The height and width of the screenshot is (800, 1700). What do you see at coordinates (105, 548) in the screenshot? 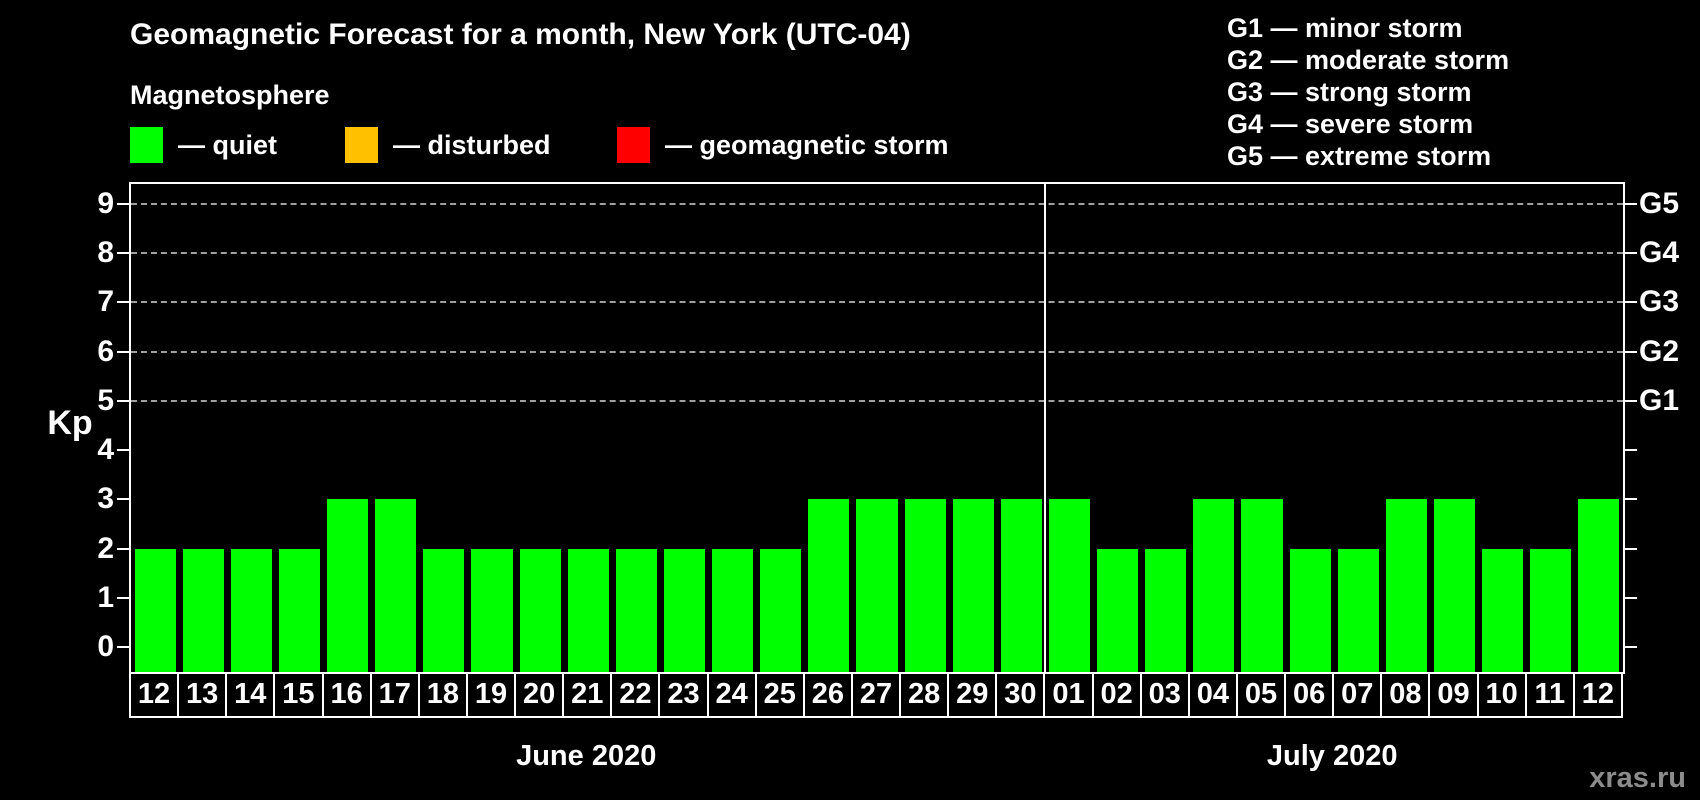
I see `y-tick-label-2: 2` at bounding box center [105, 548].